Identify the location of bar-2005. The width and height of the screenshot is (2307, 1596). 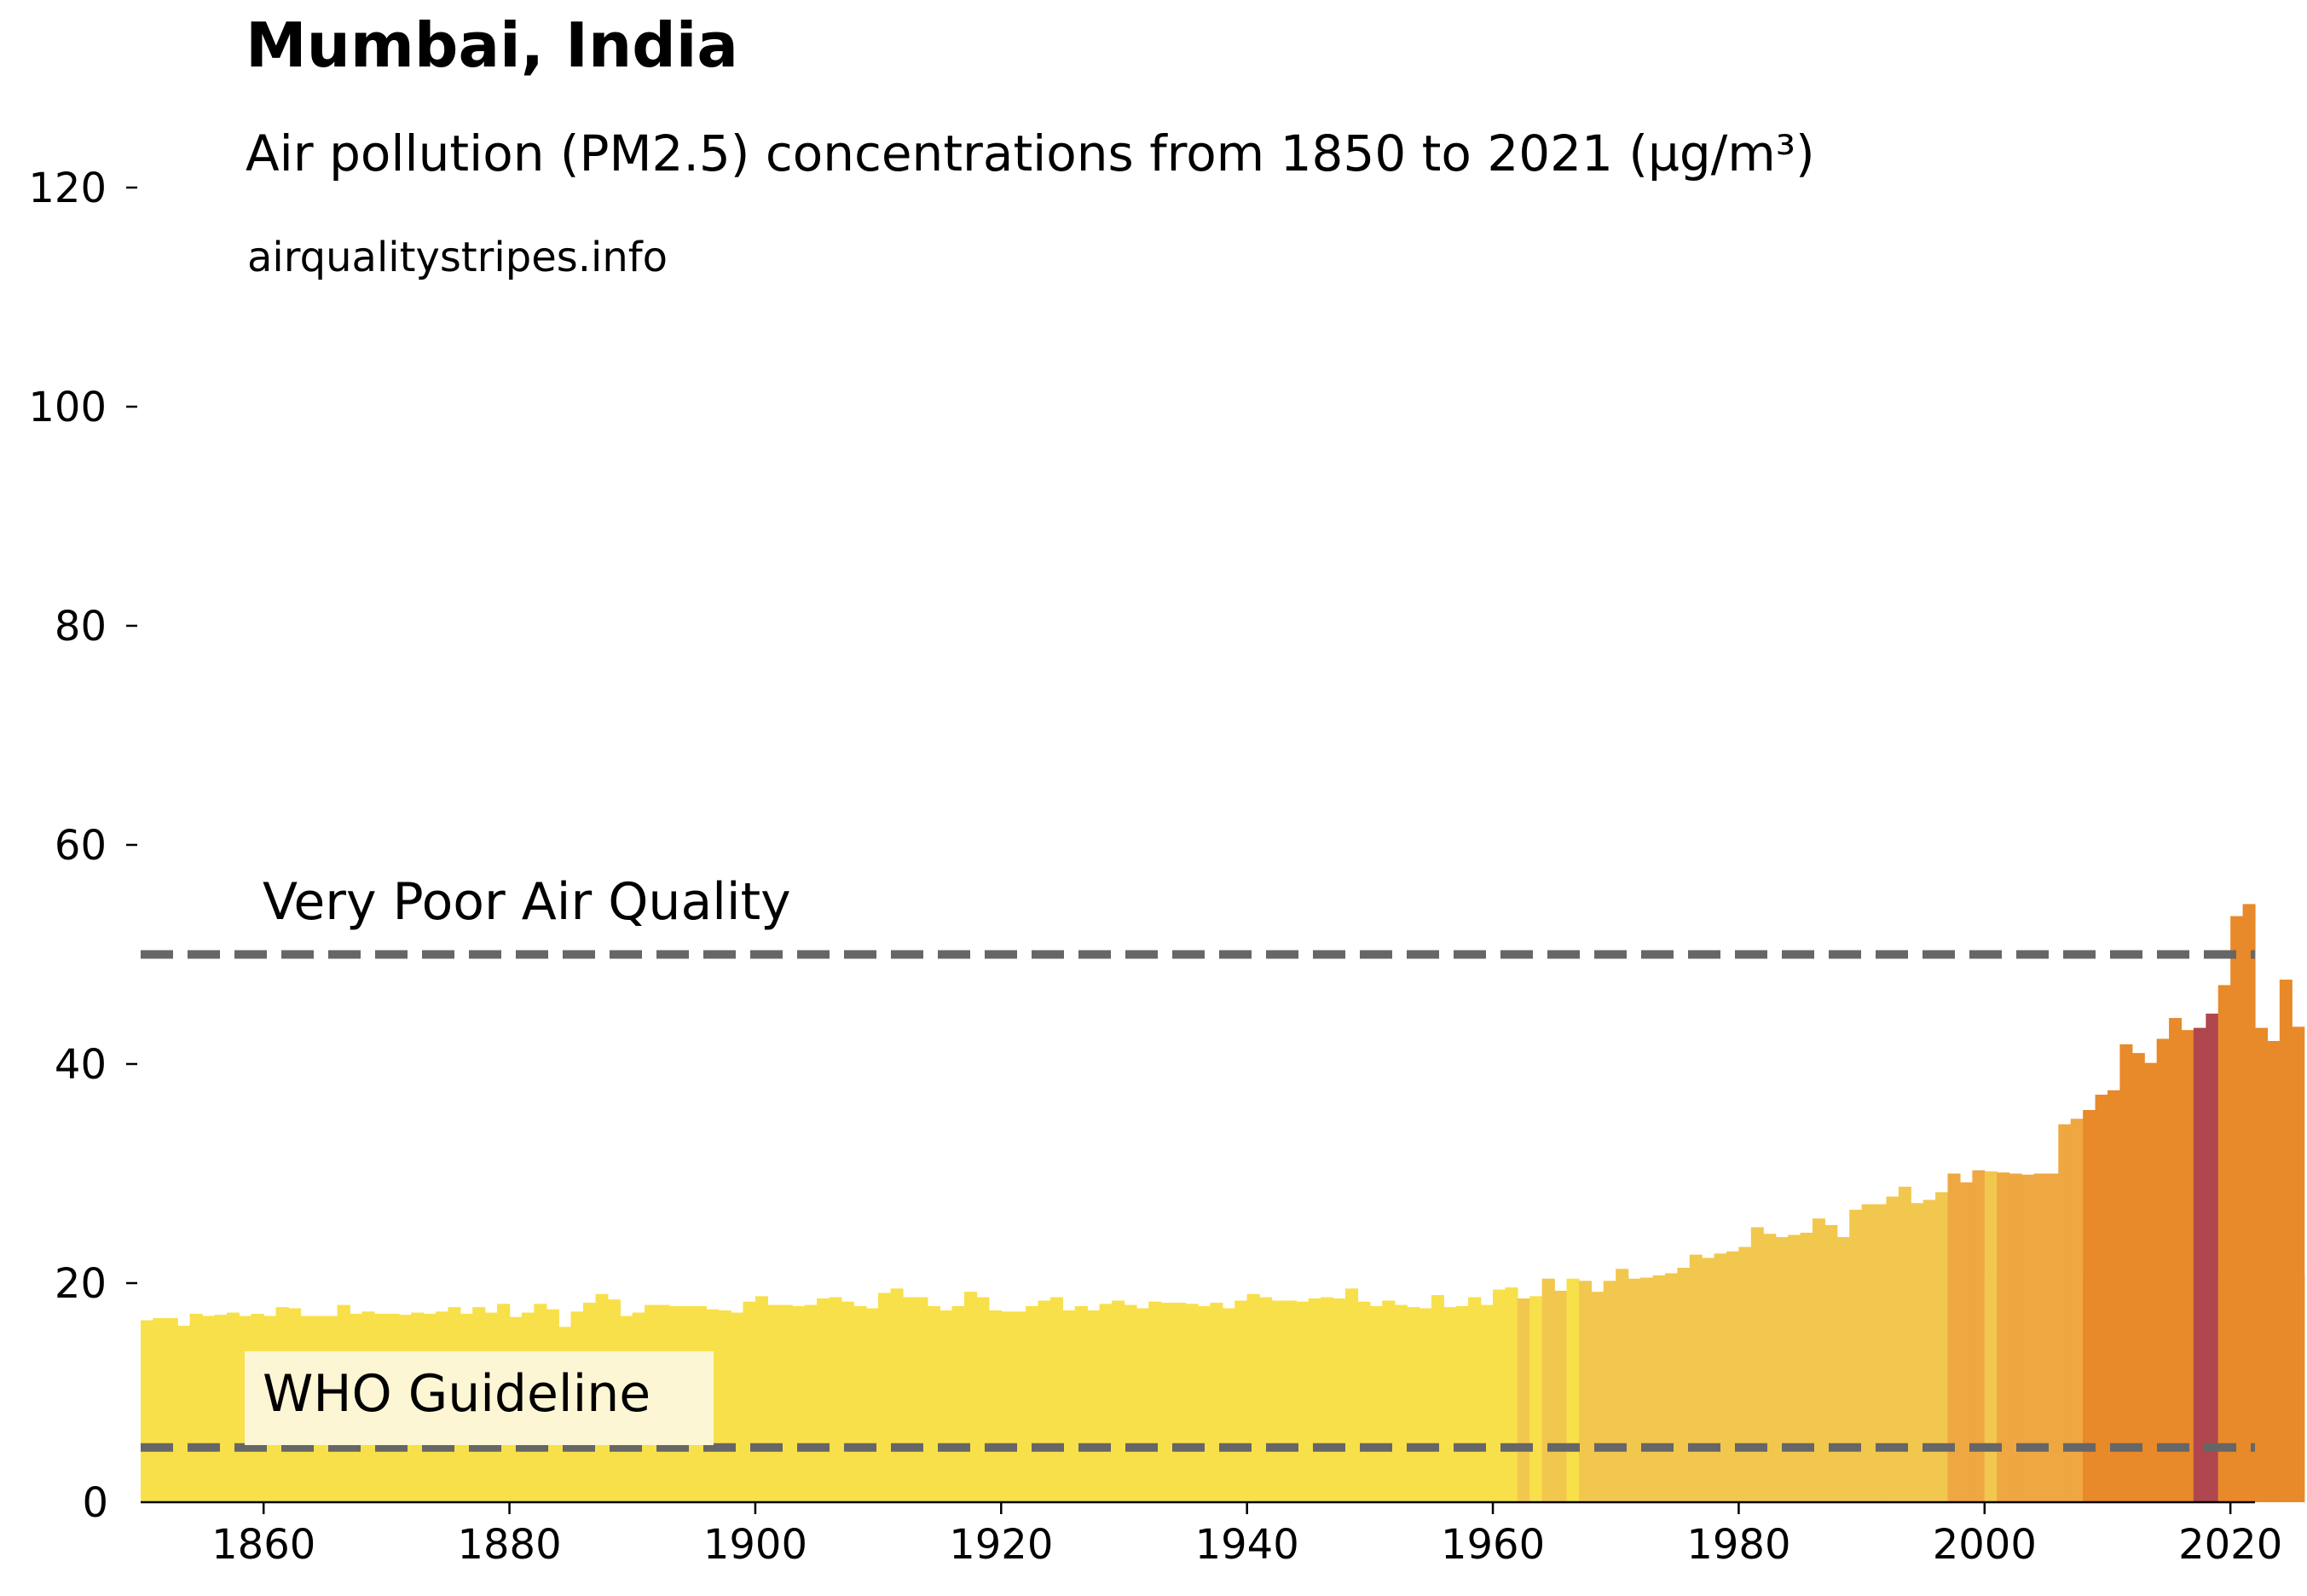
(2052, 1337).